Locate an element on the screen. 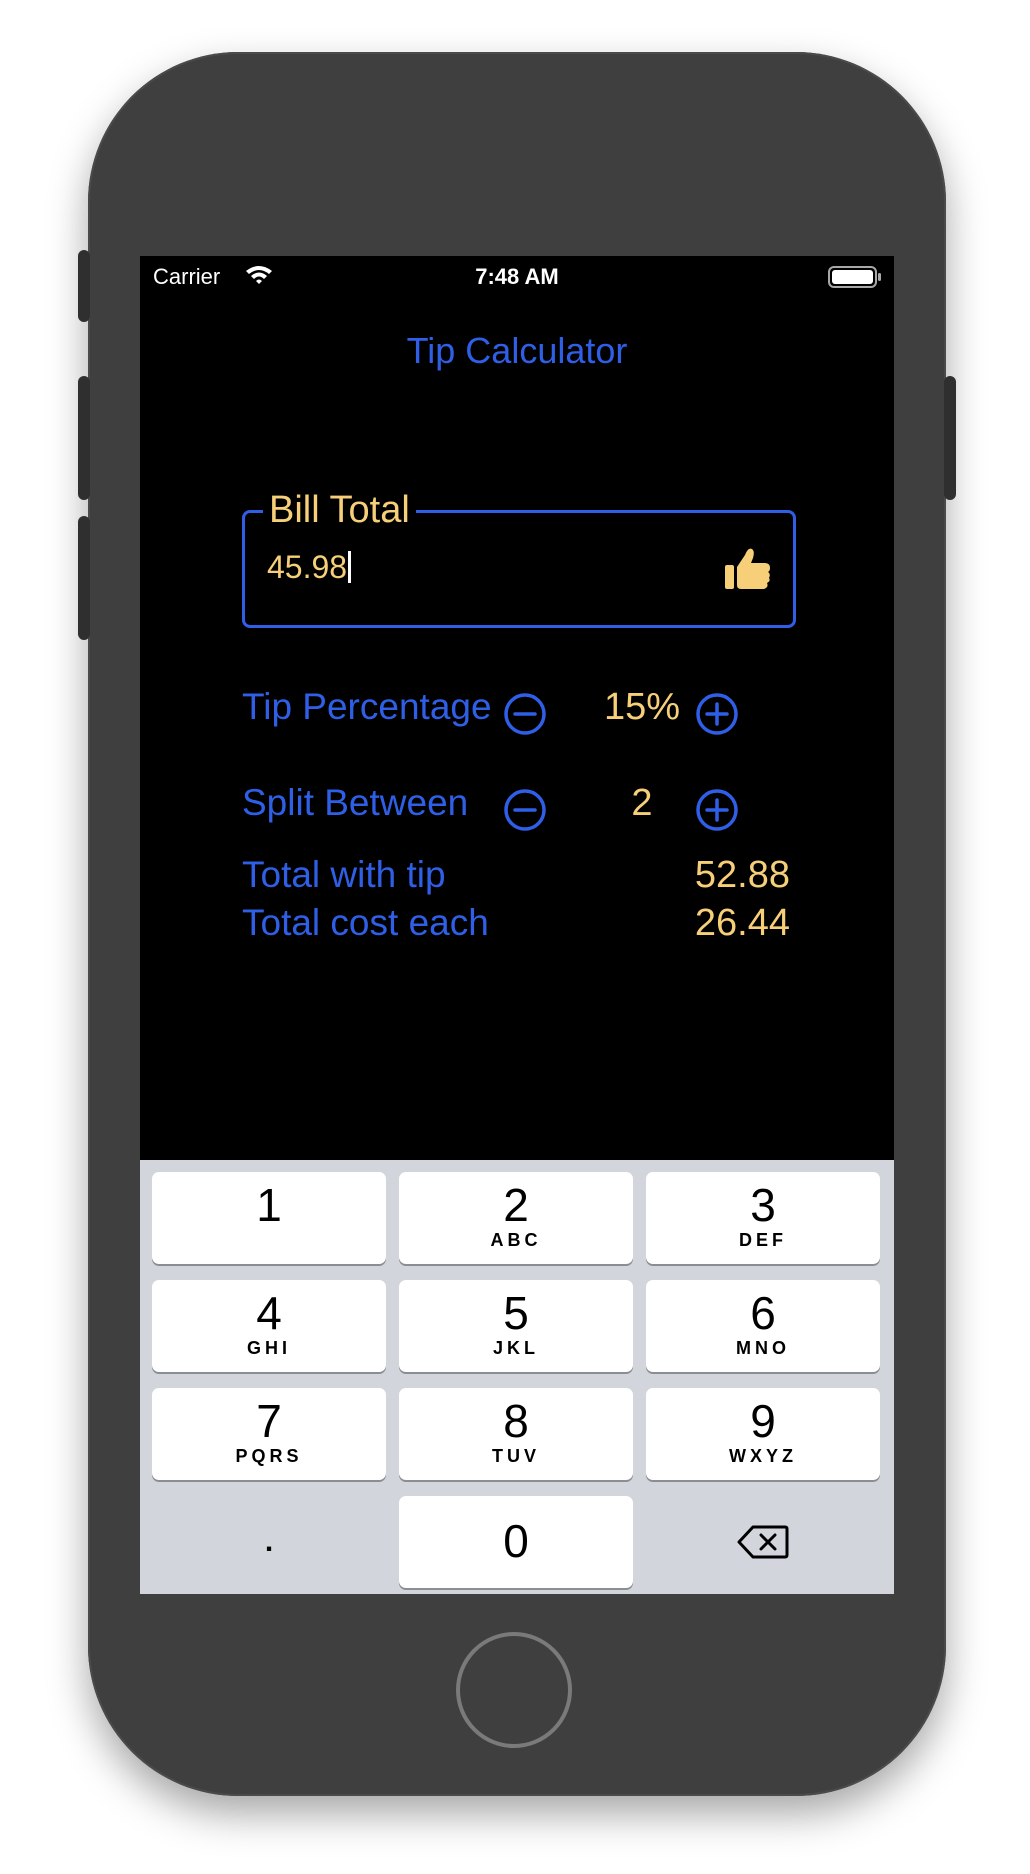 Image resolution: width=1030 pixels, height=1874 pixels. total-cost-each-label: Total cost each is located at coordinates (365, 922).